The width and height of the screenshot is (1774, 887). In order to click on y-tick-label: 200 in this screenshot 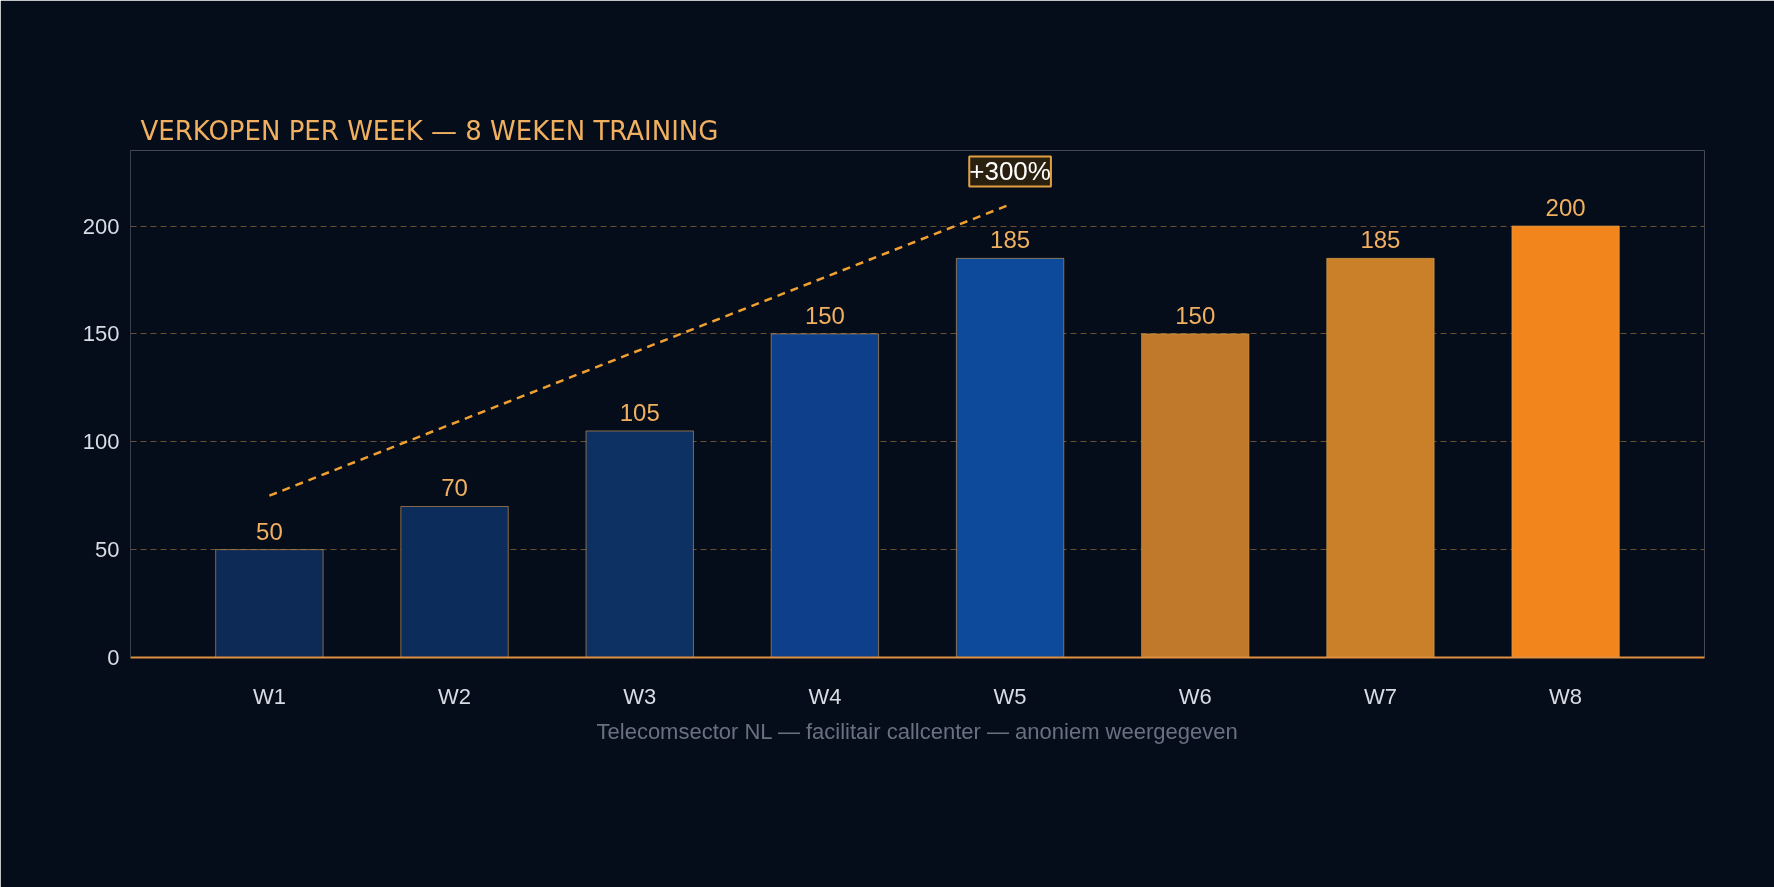, I will do `click(101, 226)`.